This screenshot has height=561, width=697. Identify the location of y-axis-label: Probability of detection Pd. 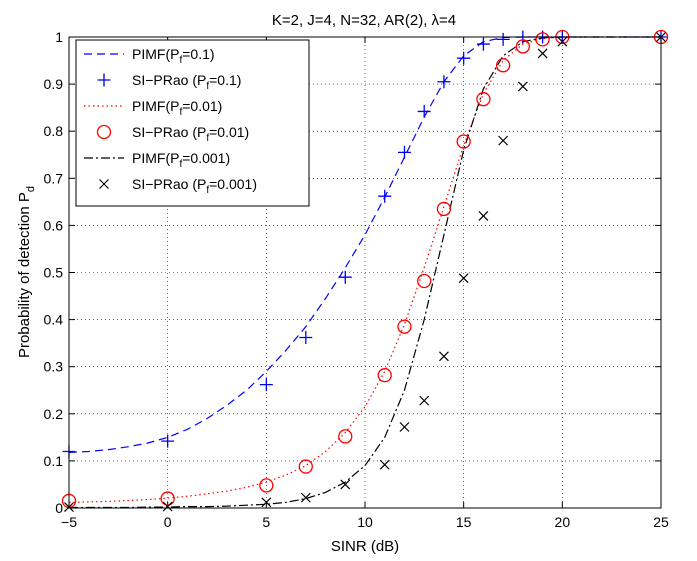
(26, 272).